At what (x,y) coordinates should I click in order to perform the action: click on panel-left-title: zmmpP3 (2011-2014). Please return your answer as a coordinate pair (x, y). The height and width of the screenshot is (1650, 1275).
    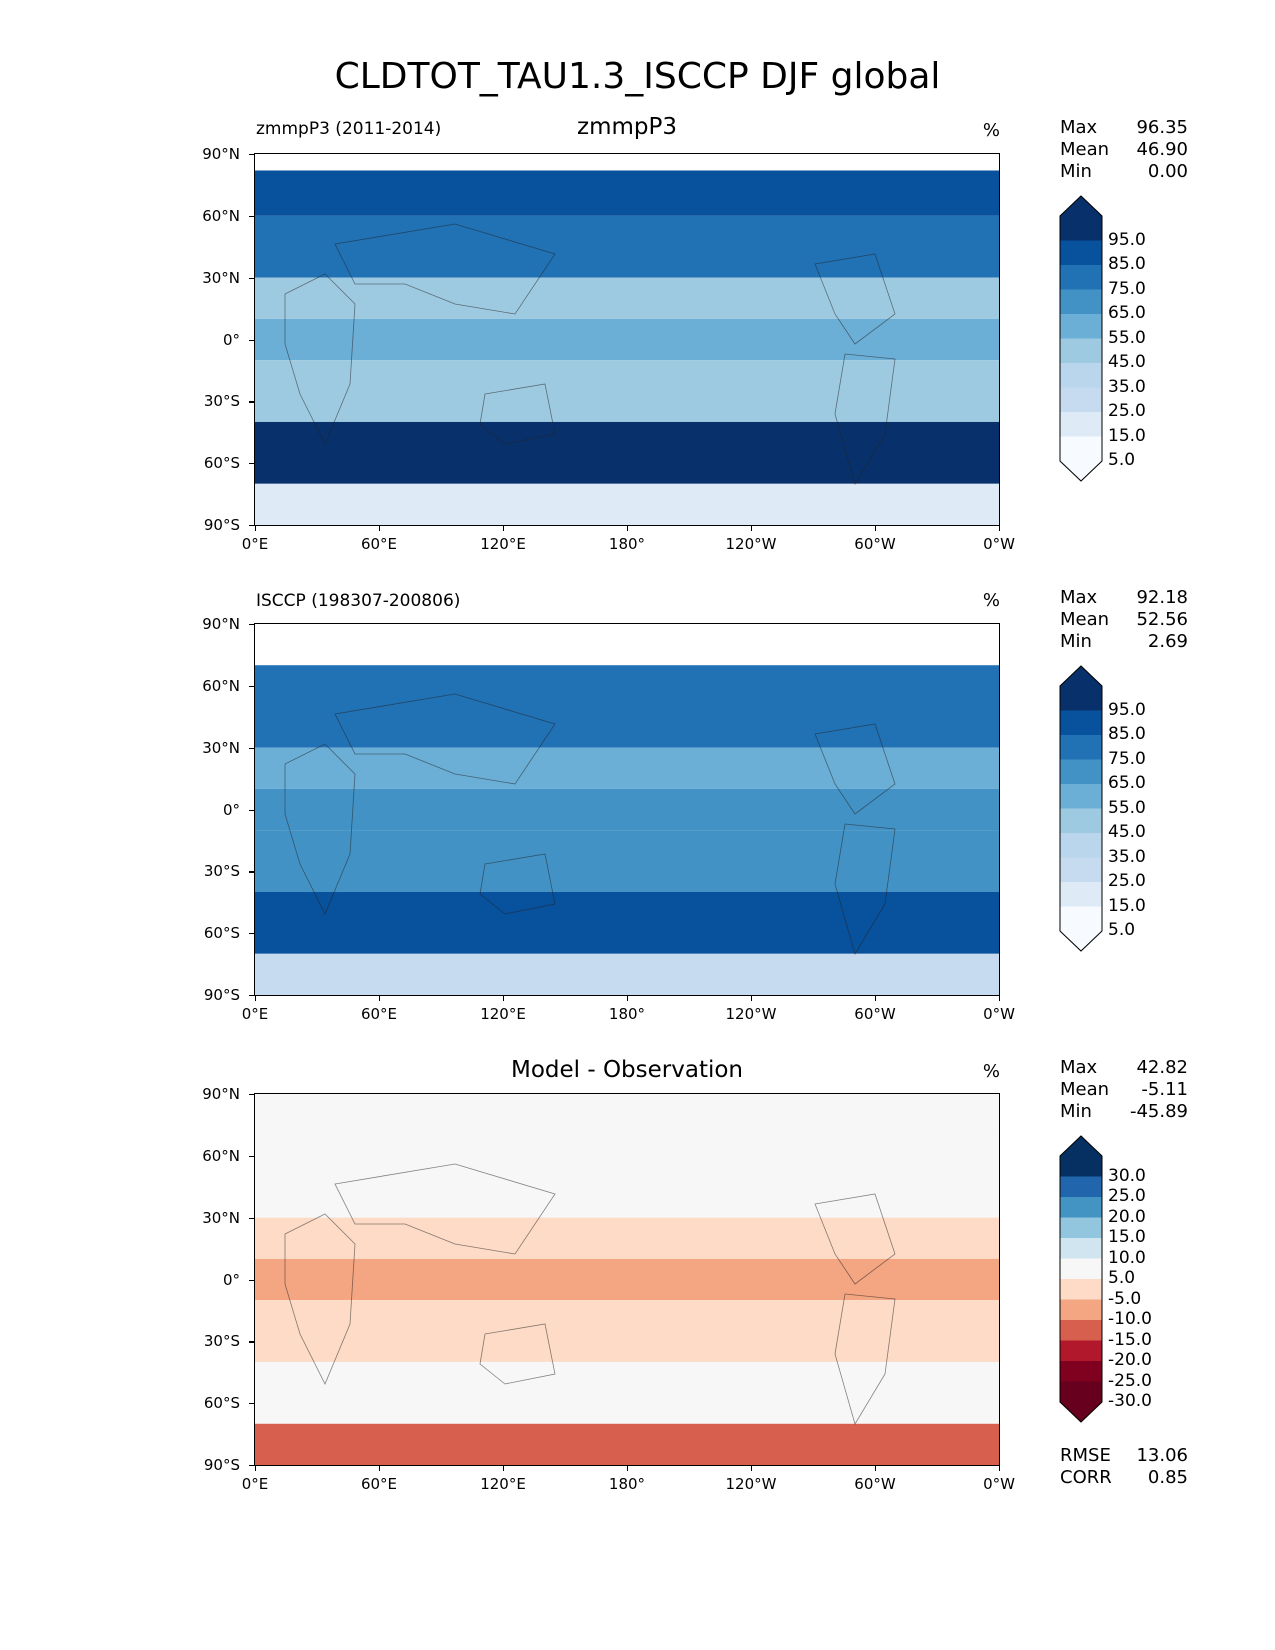
    Looking at the image, I should click on (349, 129).